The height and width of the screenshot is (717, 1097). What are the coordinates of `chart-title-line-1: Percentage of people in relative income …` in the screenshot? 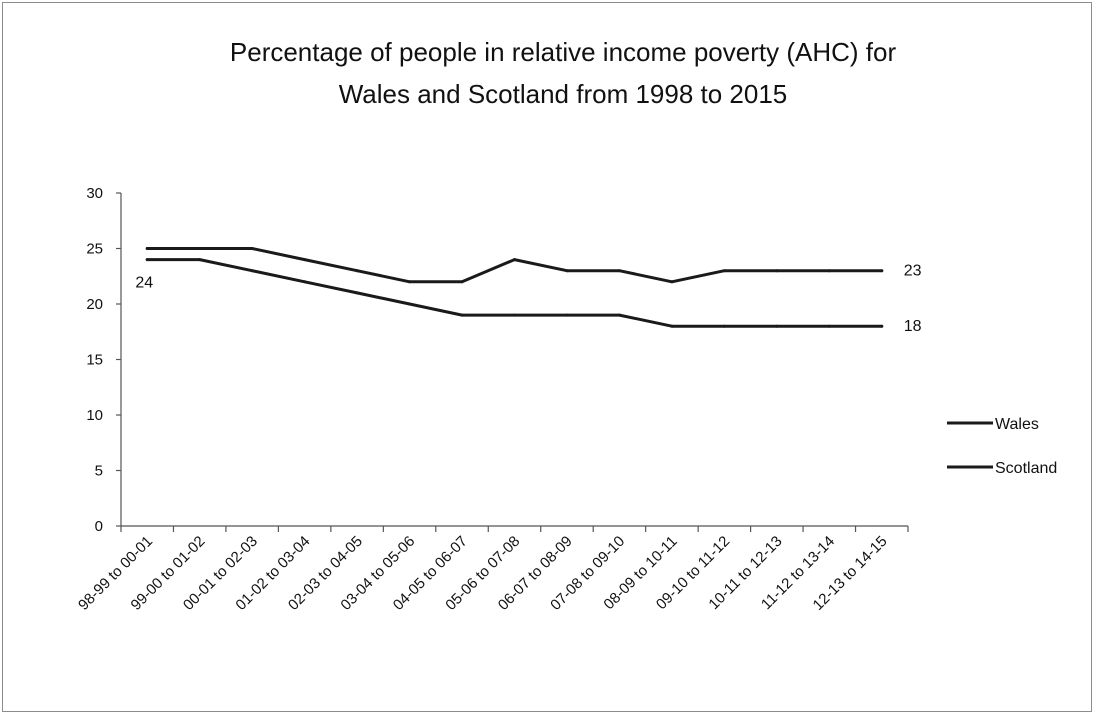 It's located at (563, 52).